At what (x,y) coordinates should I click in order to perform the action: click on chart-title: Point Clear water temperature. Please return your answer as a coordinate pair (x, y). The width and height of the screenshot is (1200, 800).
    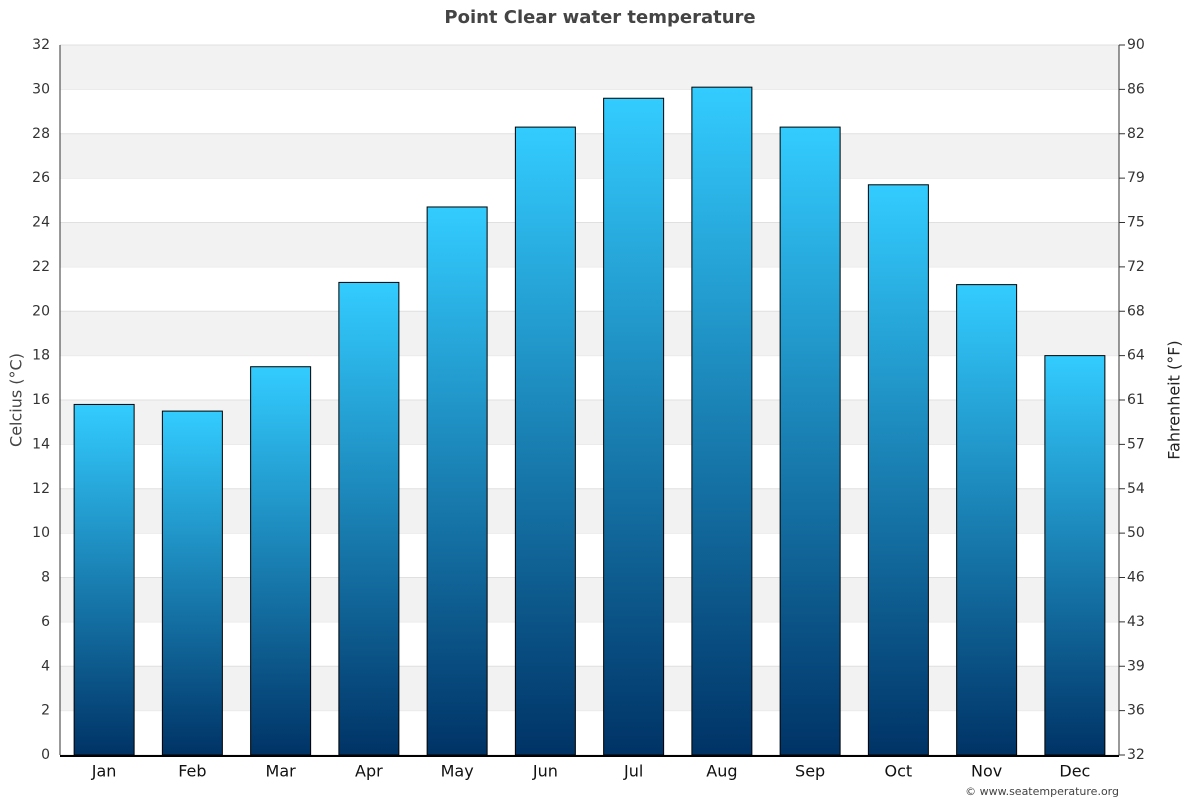
    Looking at the image, I should click on (599, 17).